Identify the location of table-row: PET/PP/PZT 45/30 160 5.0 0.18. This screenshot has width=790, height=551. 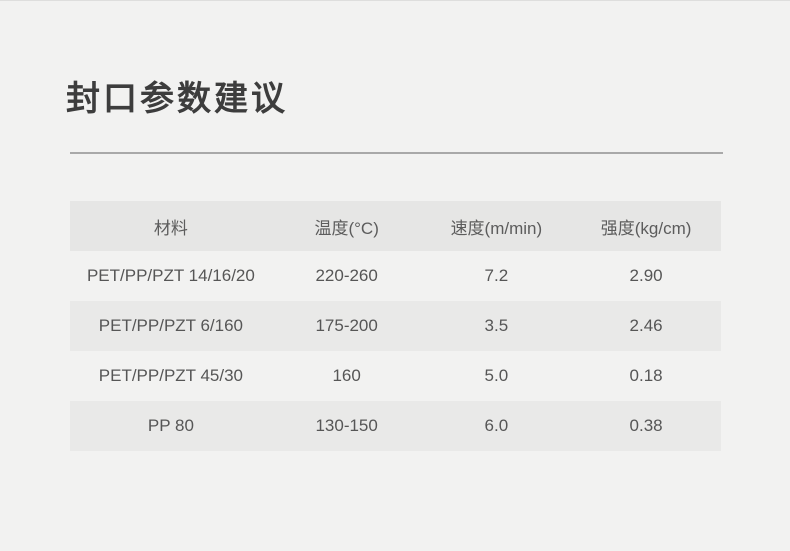
(395, 376).